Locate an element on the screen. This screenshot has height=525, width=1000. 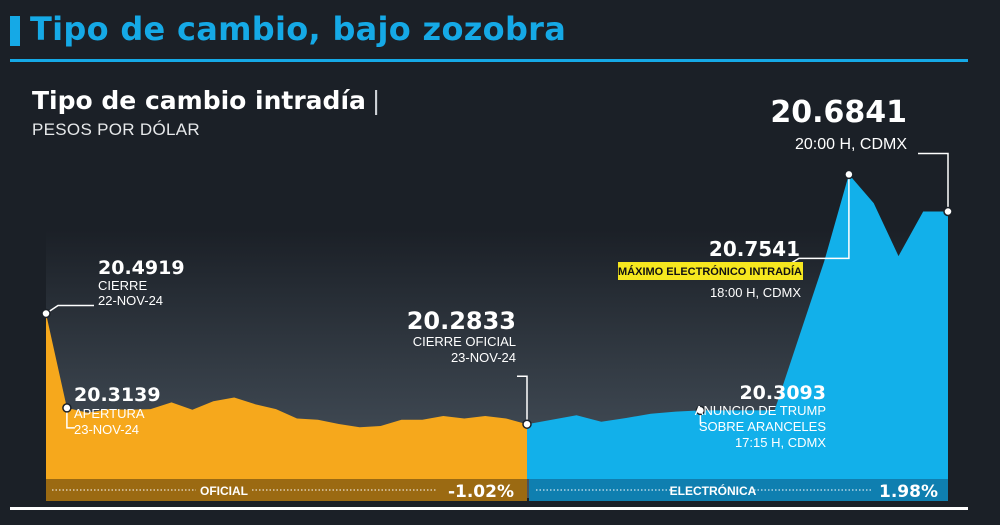
cierre-oficial-point is located at coordinates (527, 424).